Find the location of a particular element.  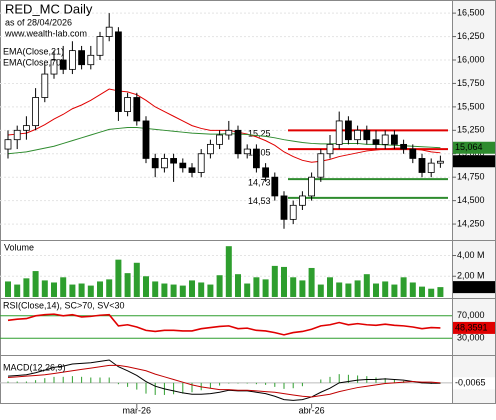

y-tick-label: 30,000 is located at coordinates (471, 338).